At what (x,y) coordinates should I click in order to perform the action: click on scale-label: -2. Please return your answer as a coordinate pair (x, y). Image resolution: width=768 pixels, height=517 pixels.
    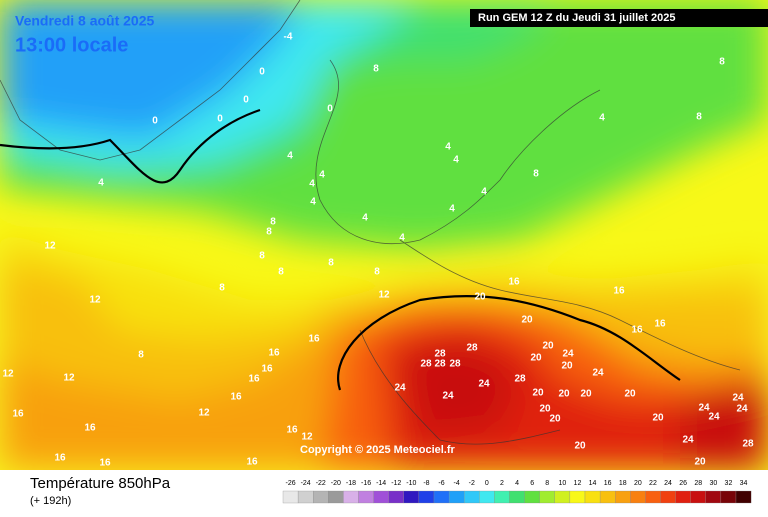
    Looking at the image, I should click on (472, 483).